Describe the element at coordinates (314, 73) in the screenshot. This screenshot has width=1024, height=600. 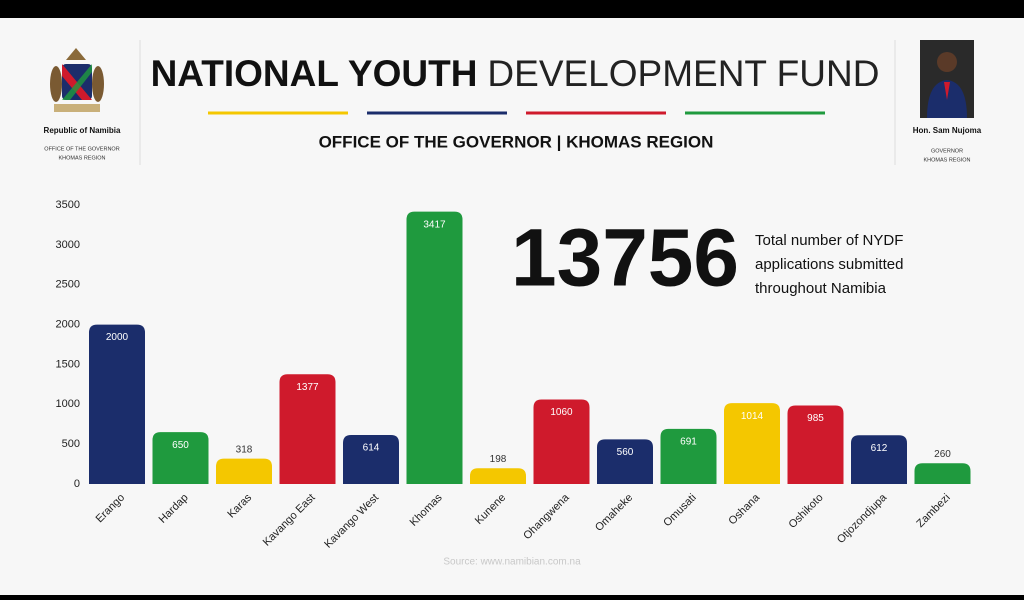
I see `title-bold: NATIONAL YOUTH` at that location.